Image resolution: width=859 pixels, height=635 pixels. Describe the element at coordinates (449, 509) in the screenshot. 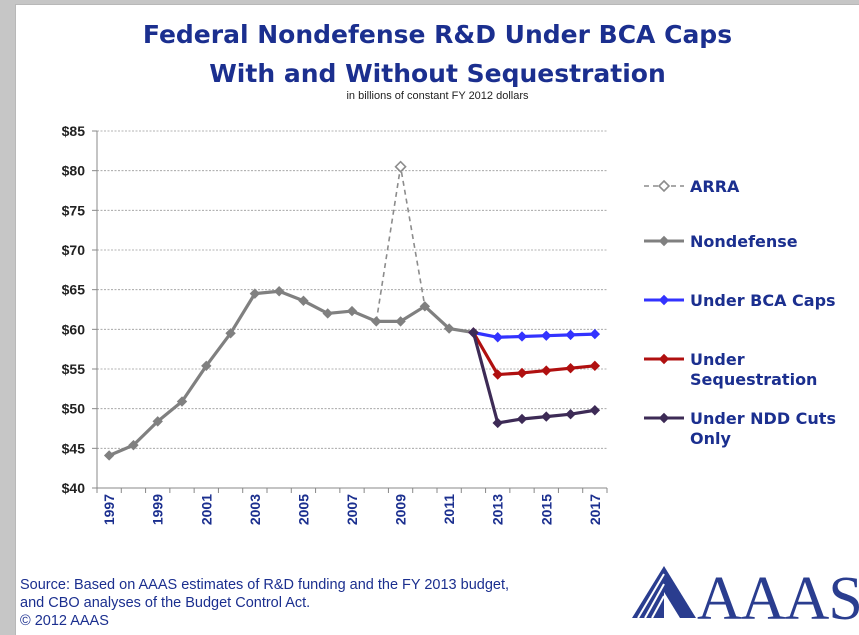

I see `x-tick-label: 2011` at that location.